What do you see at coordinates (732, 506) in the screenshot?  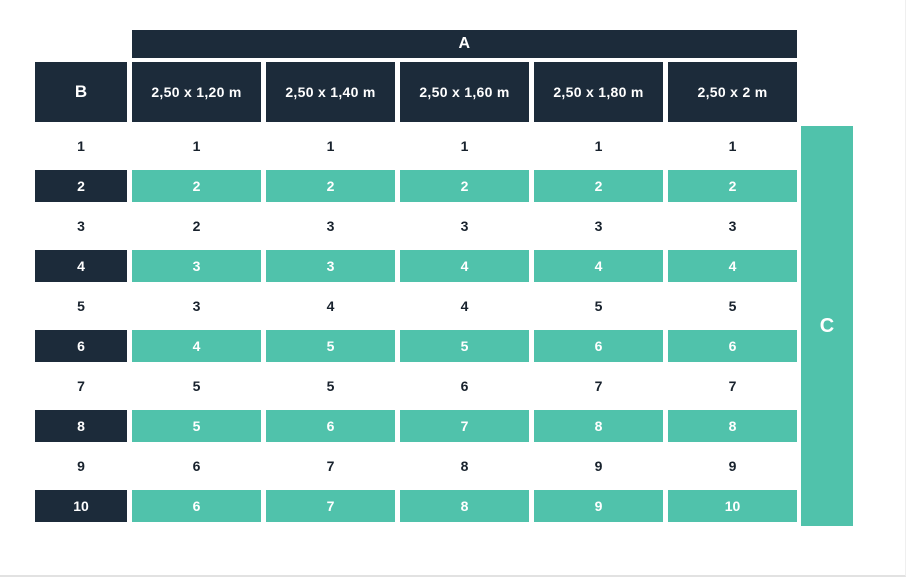 I see `table-cell: 10` at bounding box center [732, 506].